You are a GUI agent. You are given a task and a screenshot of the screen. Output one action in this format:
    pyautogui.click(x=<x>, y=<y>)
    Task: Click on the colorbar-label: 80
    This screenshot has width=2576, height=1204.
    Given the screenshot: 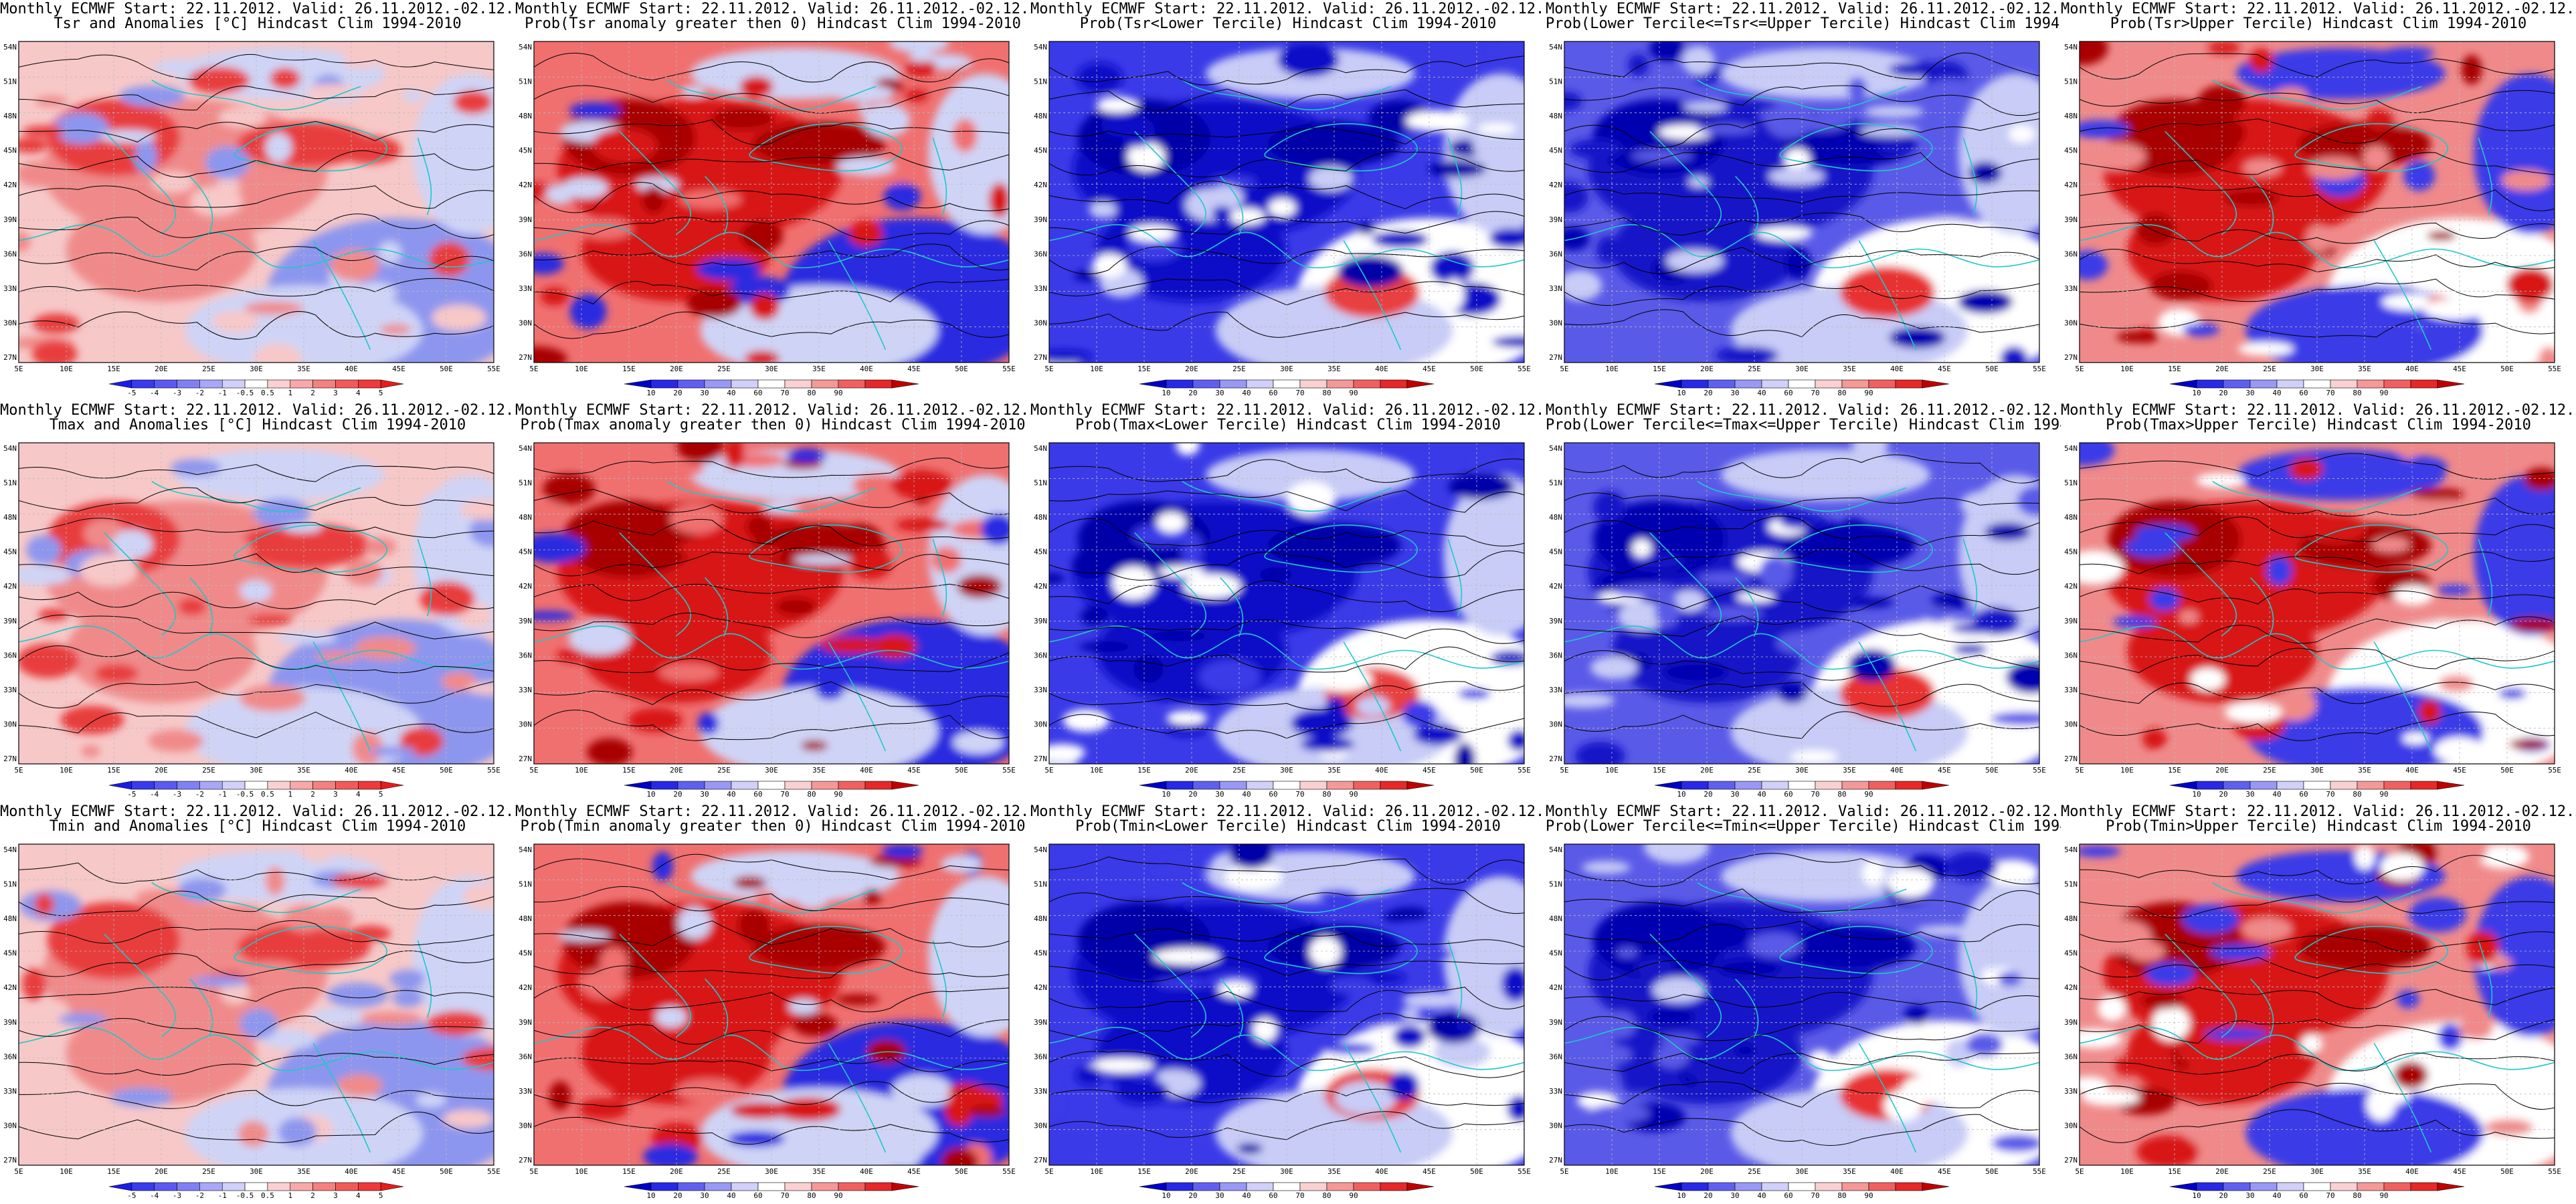 What is the action you would take?
    pyautogui.click(x=2357, y=1195)
    